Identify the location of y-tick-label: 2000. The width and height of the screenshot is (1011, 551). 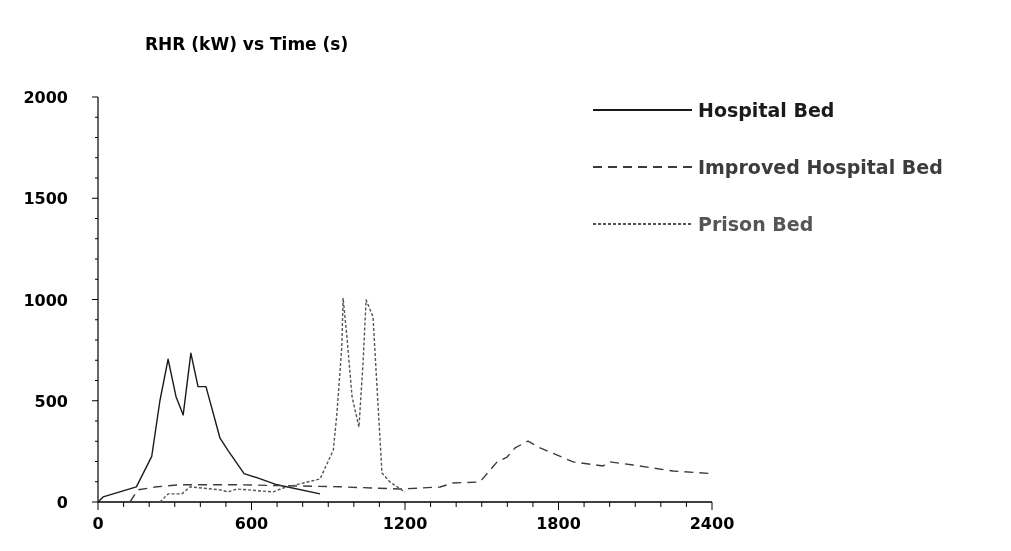
(45, 97).